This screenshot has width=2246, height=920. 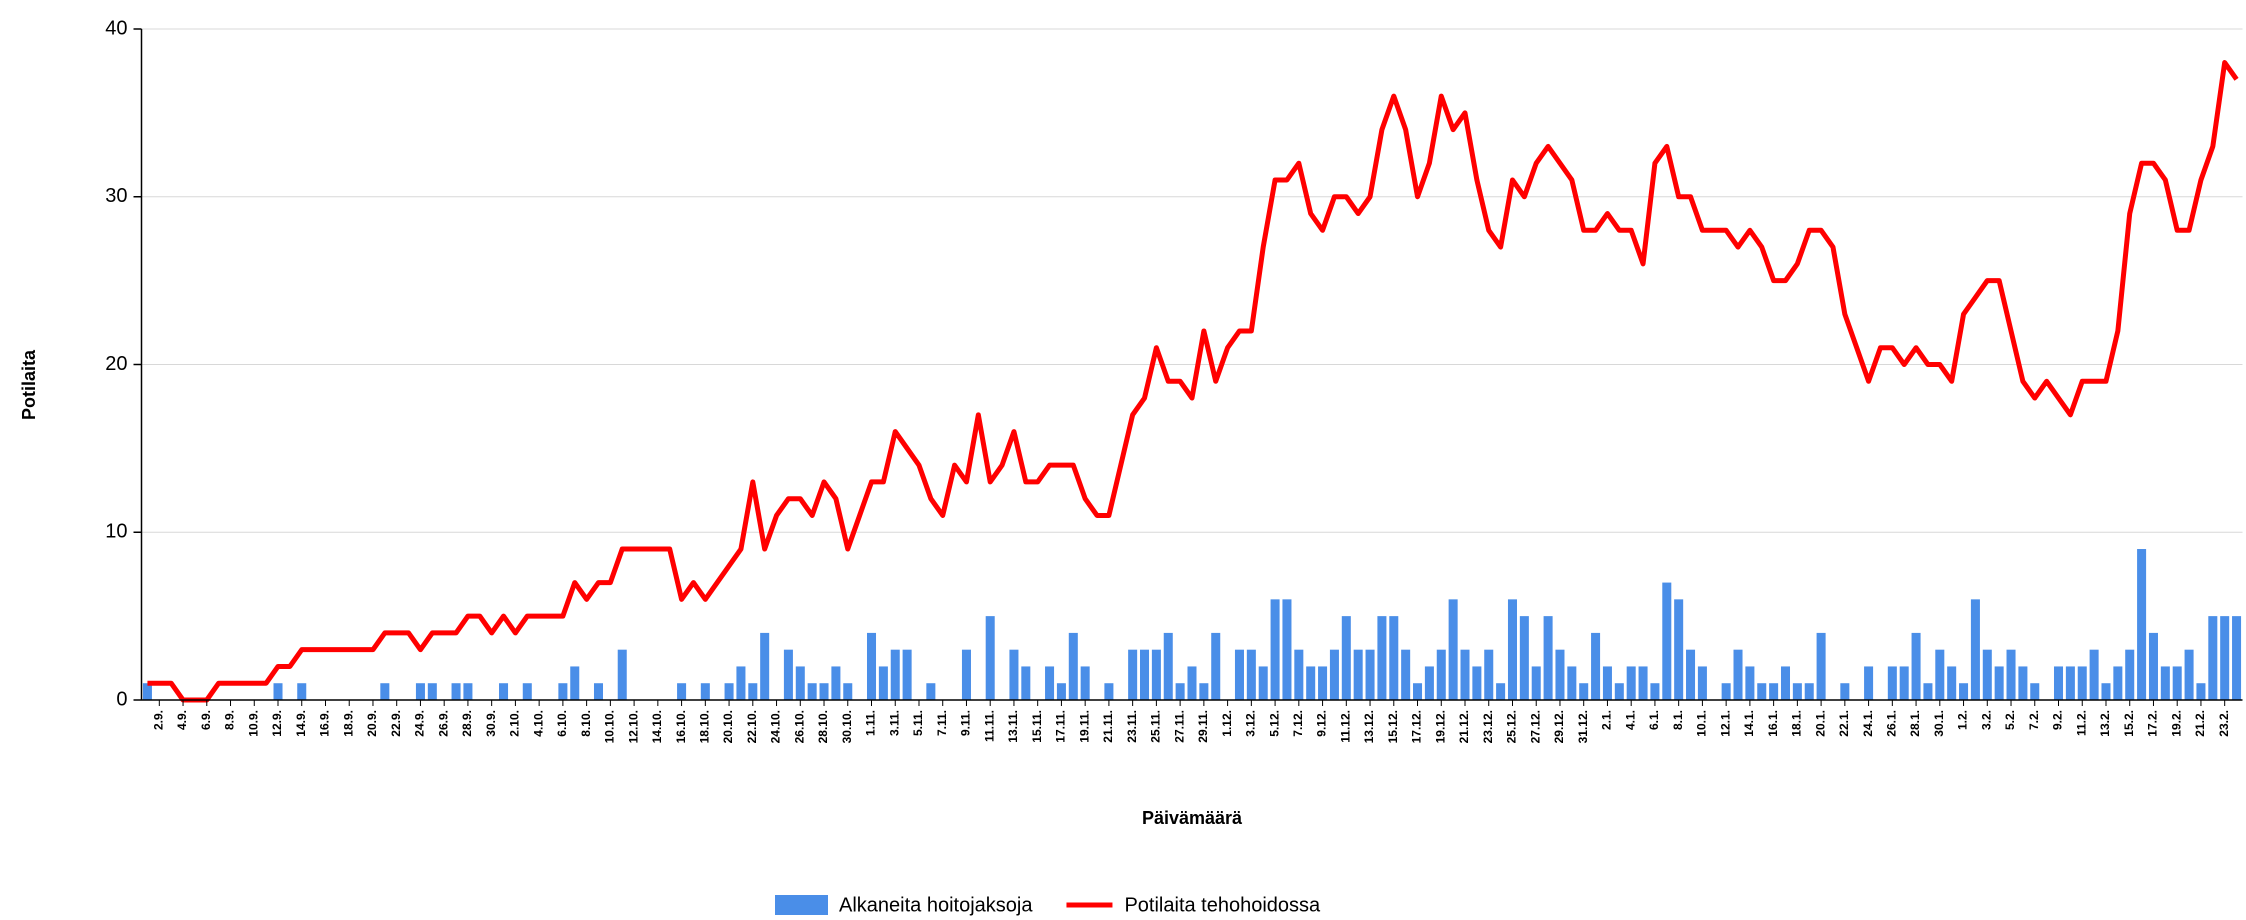 What do you see at coordinates (1417, 726) in the screenshot?
I see `x-tick-label: 17.12.` at bounding box center [1417, 726].